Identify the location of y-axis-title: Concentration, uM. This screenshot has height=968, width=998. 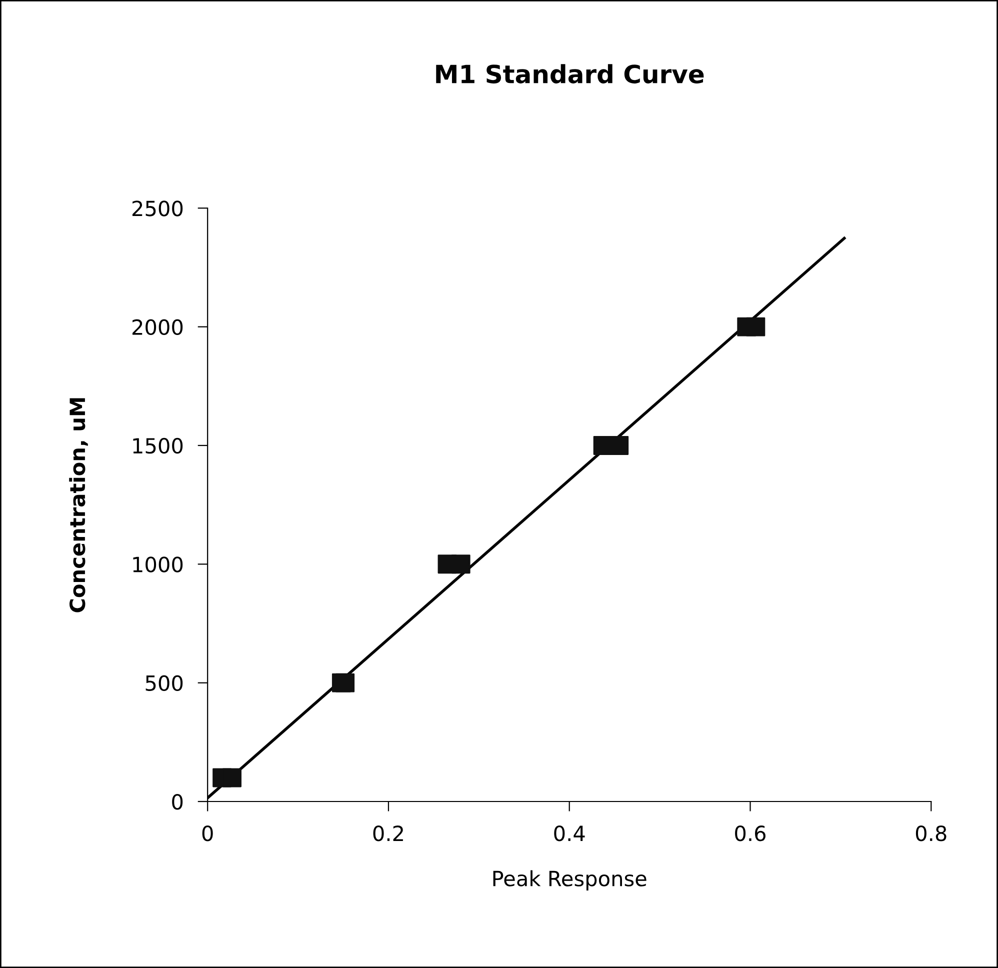
(78, 505).